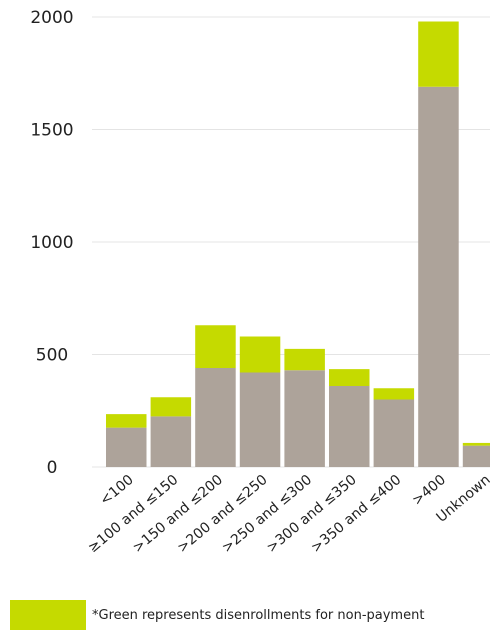 The width and height of the screenshot is (490, 630). I want to click on y-tick-label: 1000, so click(51, 243).